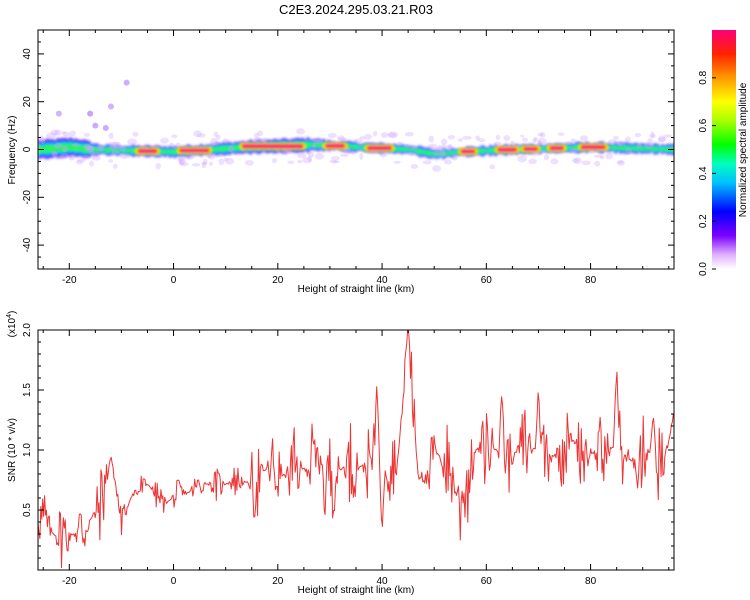 This screenshot has width=750, height=600. What do you see at coordinates (174, 581) in the screenshot?
I see `snr-xtick-label: 0` at bounding box center [174, 581].